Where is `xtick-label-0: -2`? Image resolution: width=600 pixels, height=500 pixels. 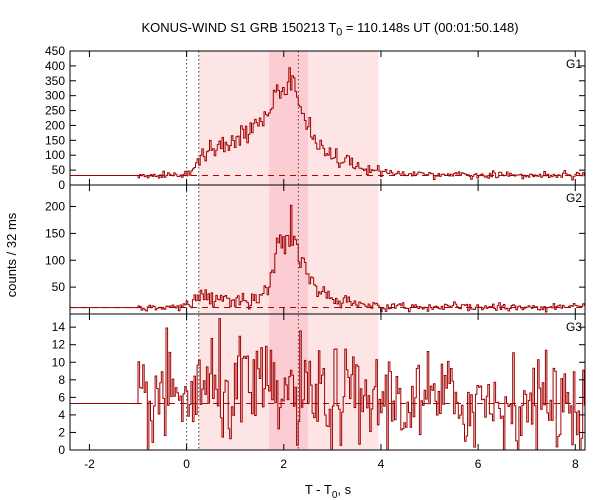
xtick-label-0: -2 is located at coordinates (89, 464).